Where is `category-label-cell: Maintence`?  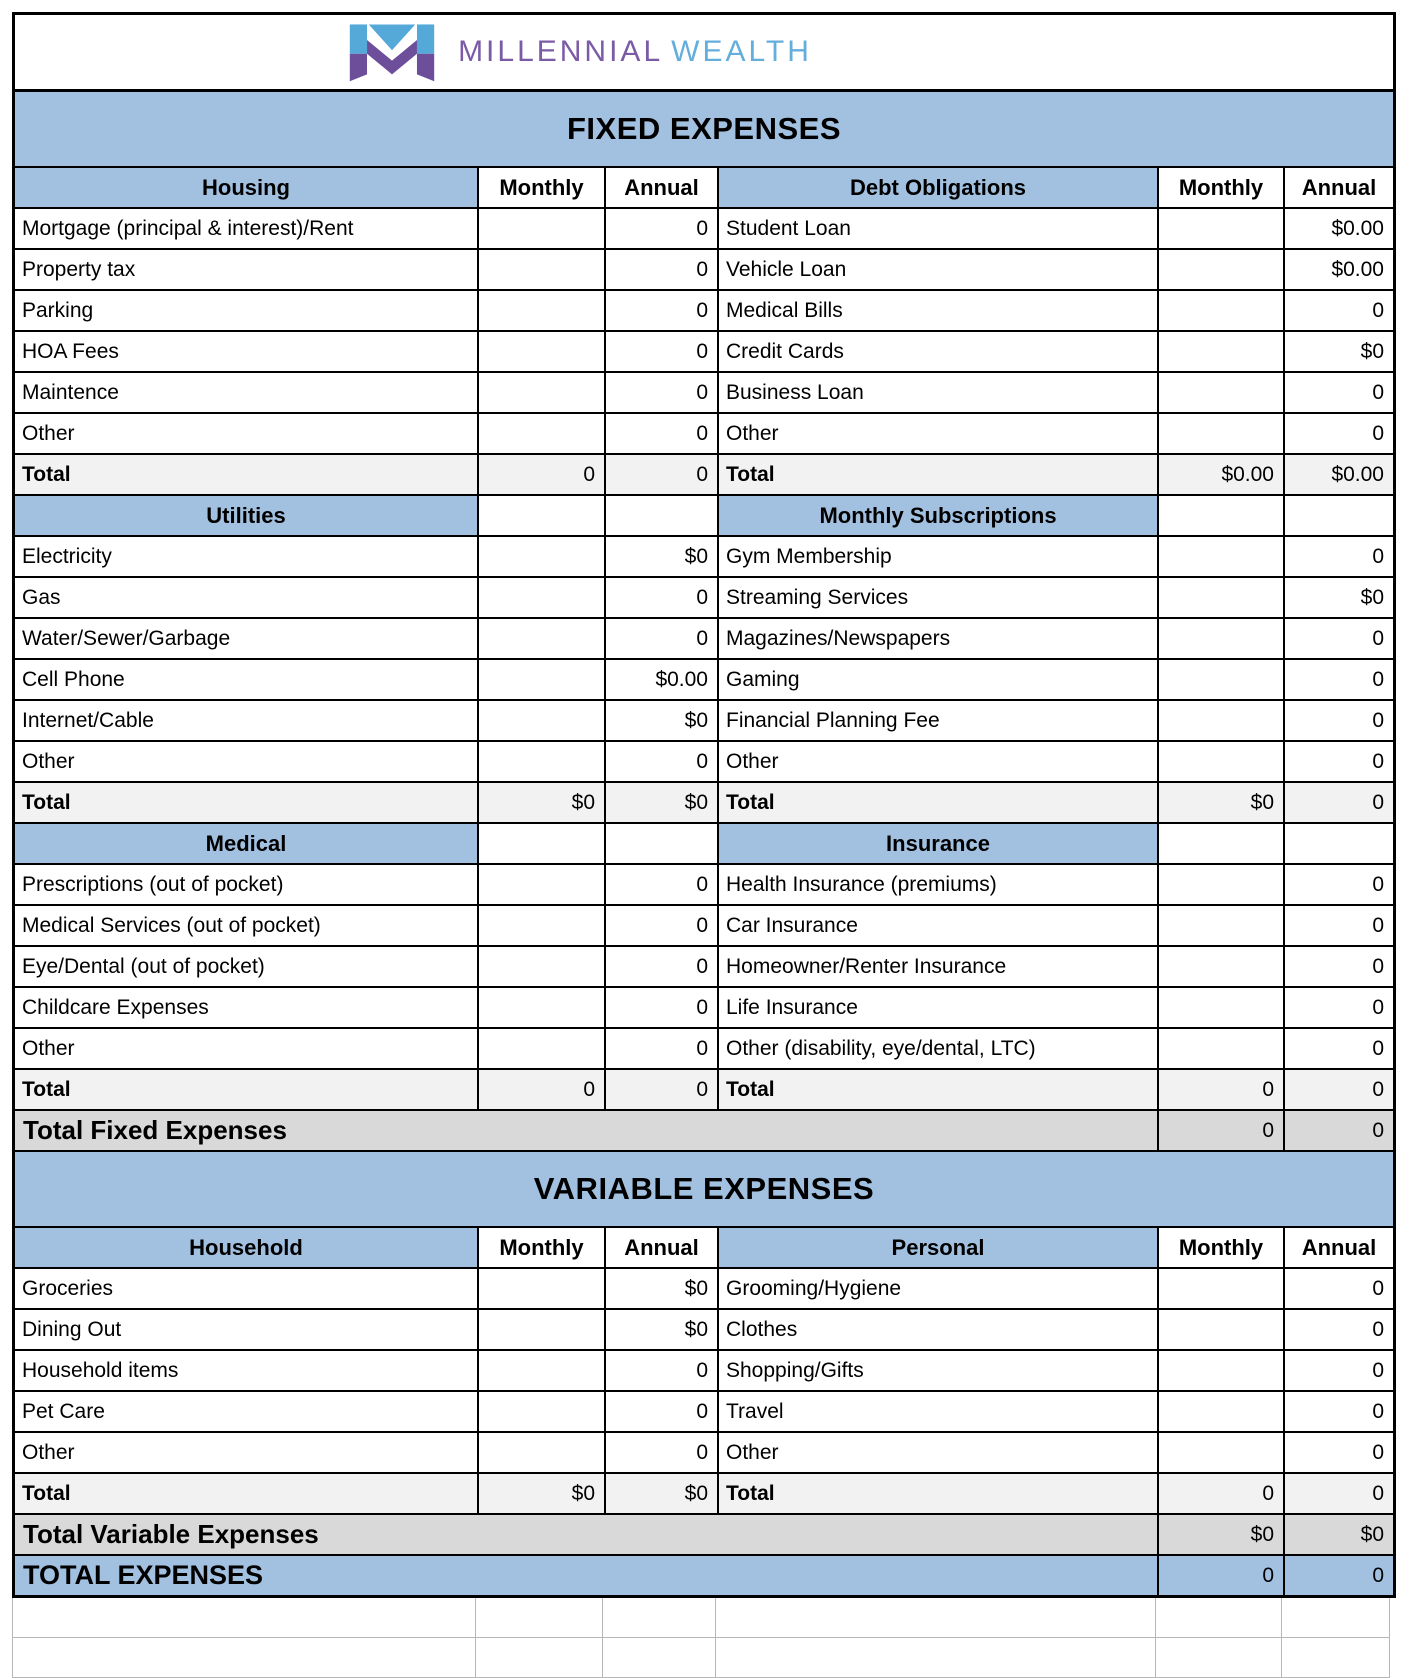 category-label-cell: Maintence is located at coordinates (247, 392).